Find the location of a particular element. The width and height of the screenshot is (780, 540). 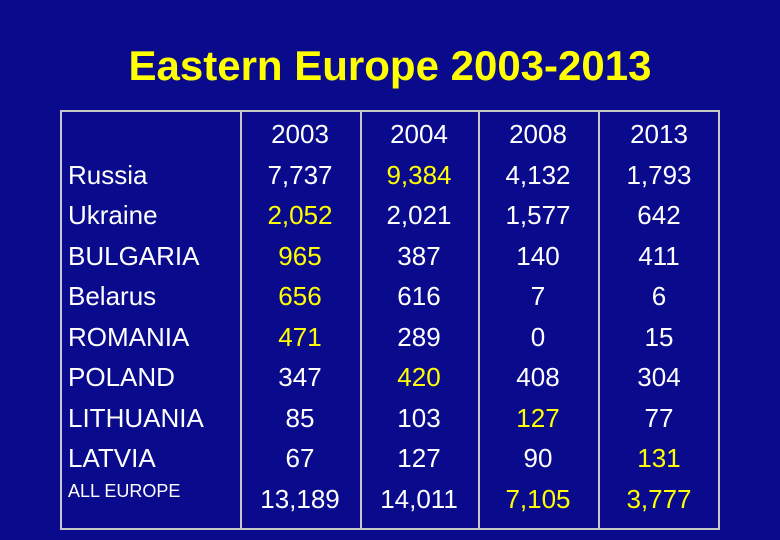

total-value-cell: 3,777 is located at coordinates (659, 498).